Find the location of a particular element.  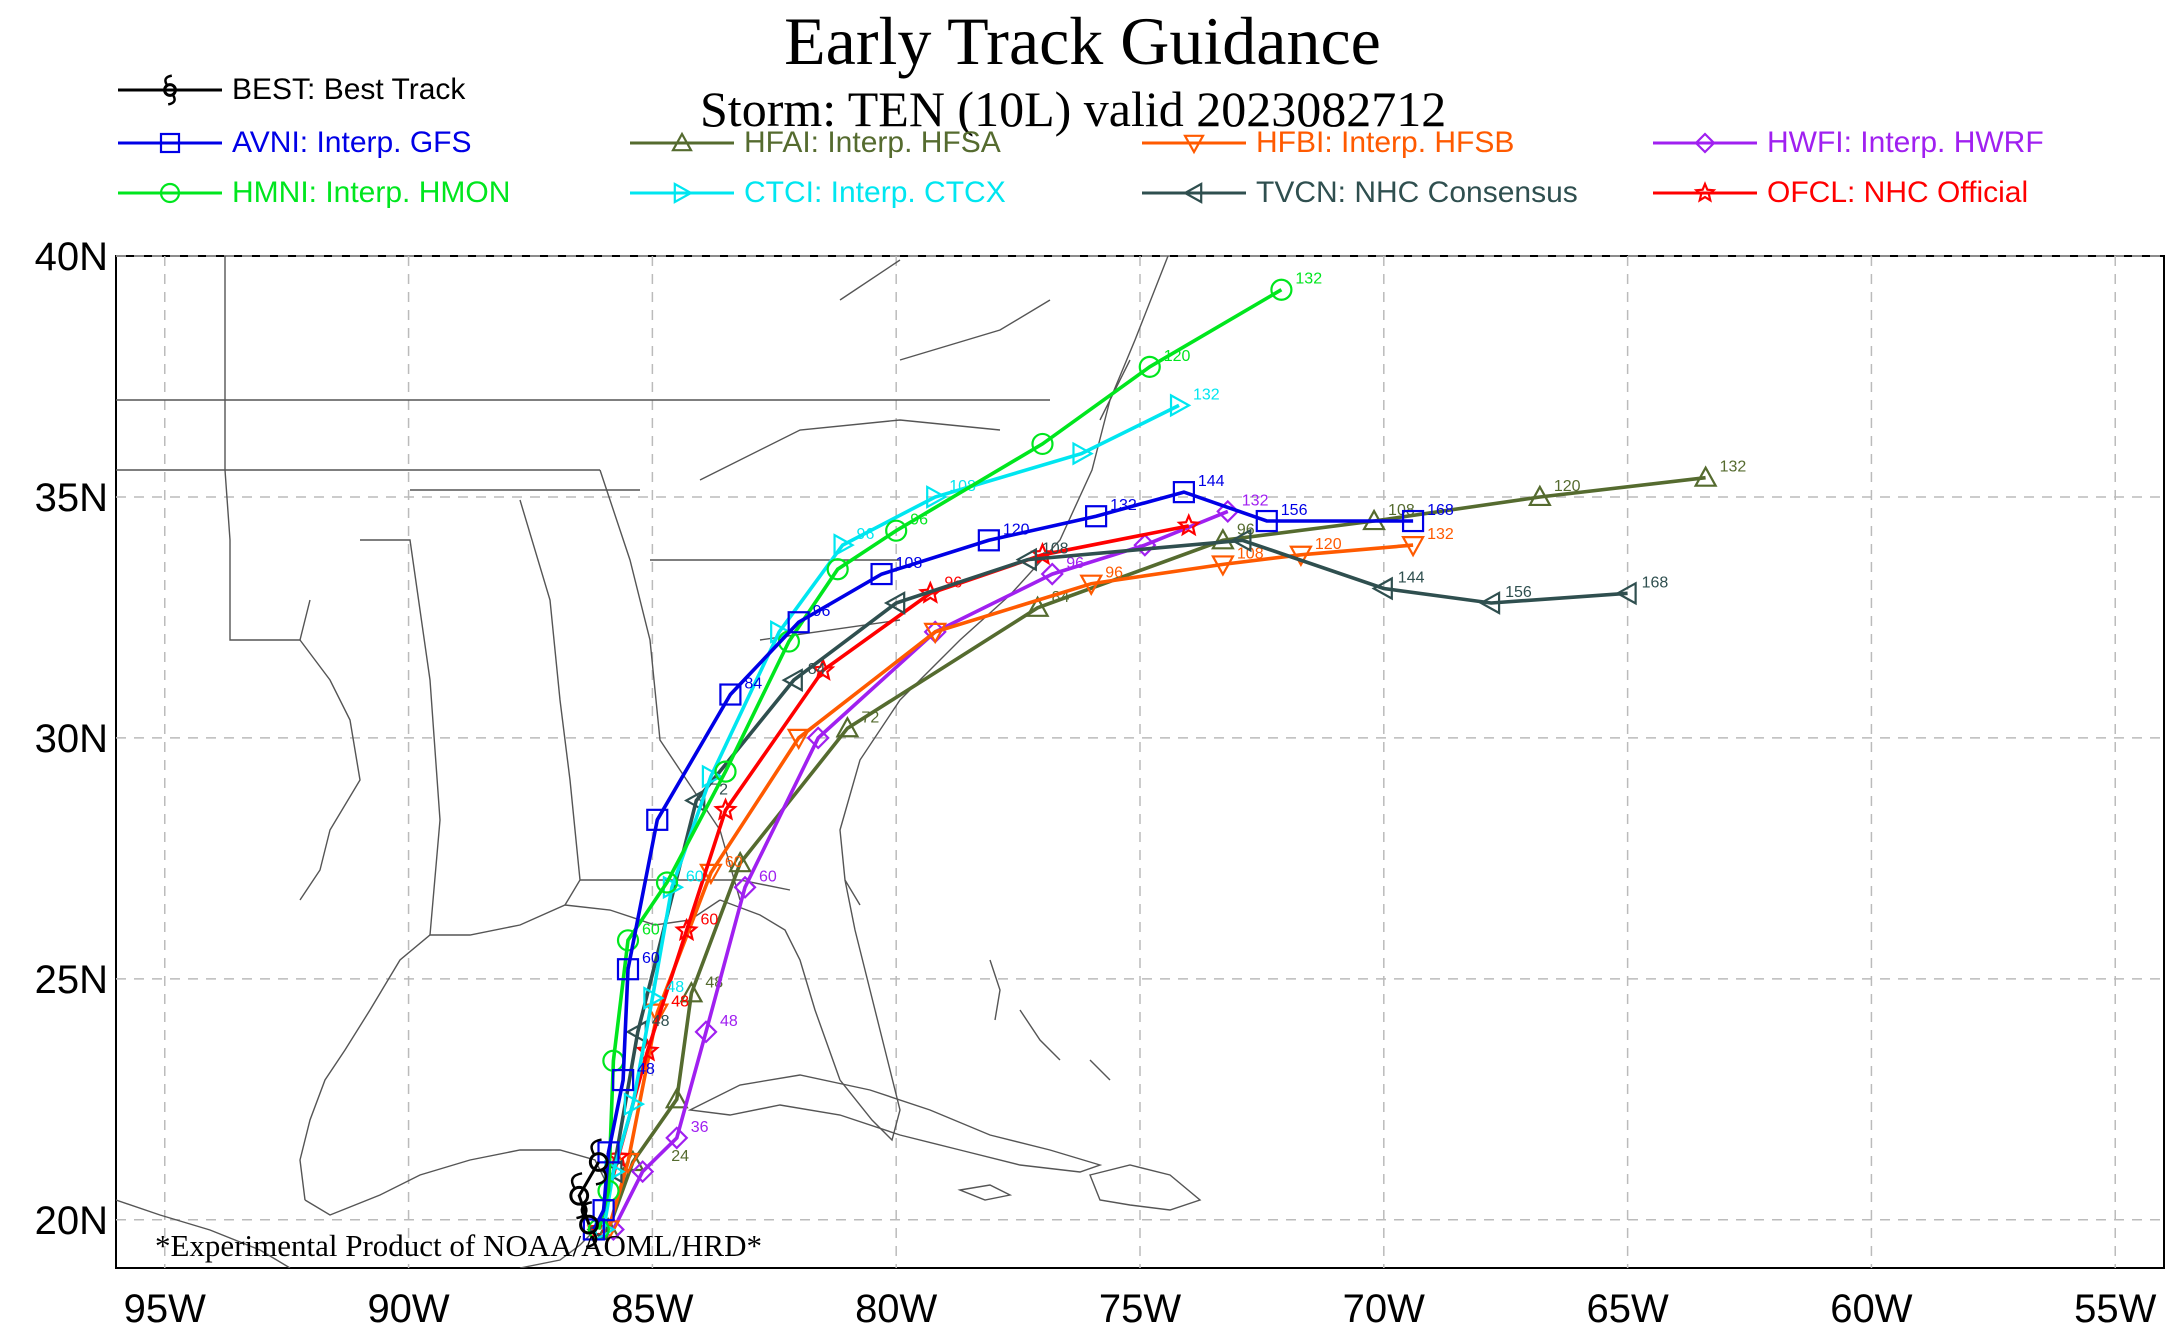

legend-label: BEST: Best Track is located at coordinates (349, 89).